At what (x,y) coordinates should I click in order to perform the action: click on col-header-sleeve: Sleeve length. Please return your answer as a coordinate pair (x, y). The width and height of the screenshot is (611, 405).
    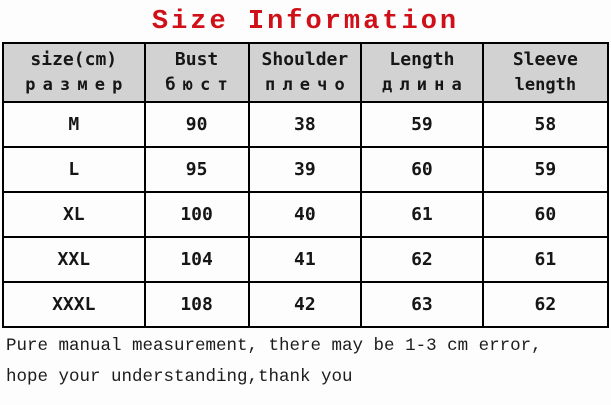
    Looking at the image, I should click on (545, 72).